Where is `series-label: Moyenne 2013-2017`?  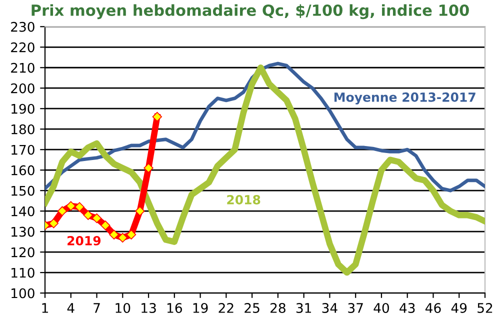
series-label: Moyenne 2013-2017 is located at coordinates (405, 98).